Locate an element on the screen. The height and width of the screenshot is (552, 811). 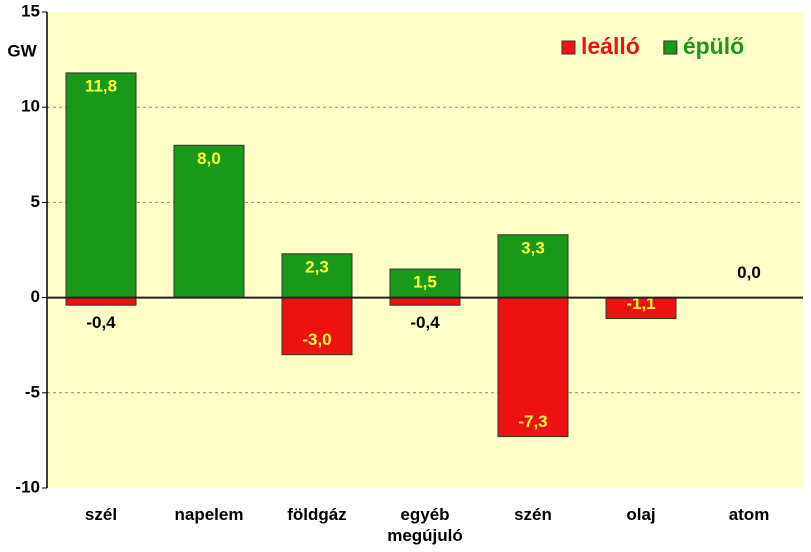
legend-label: épülő is located at coordinates (713, 46).